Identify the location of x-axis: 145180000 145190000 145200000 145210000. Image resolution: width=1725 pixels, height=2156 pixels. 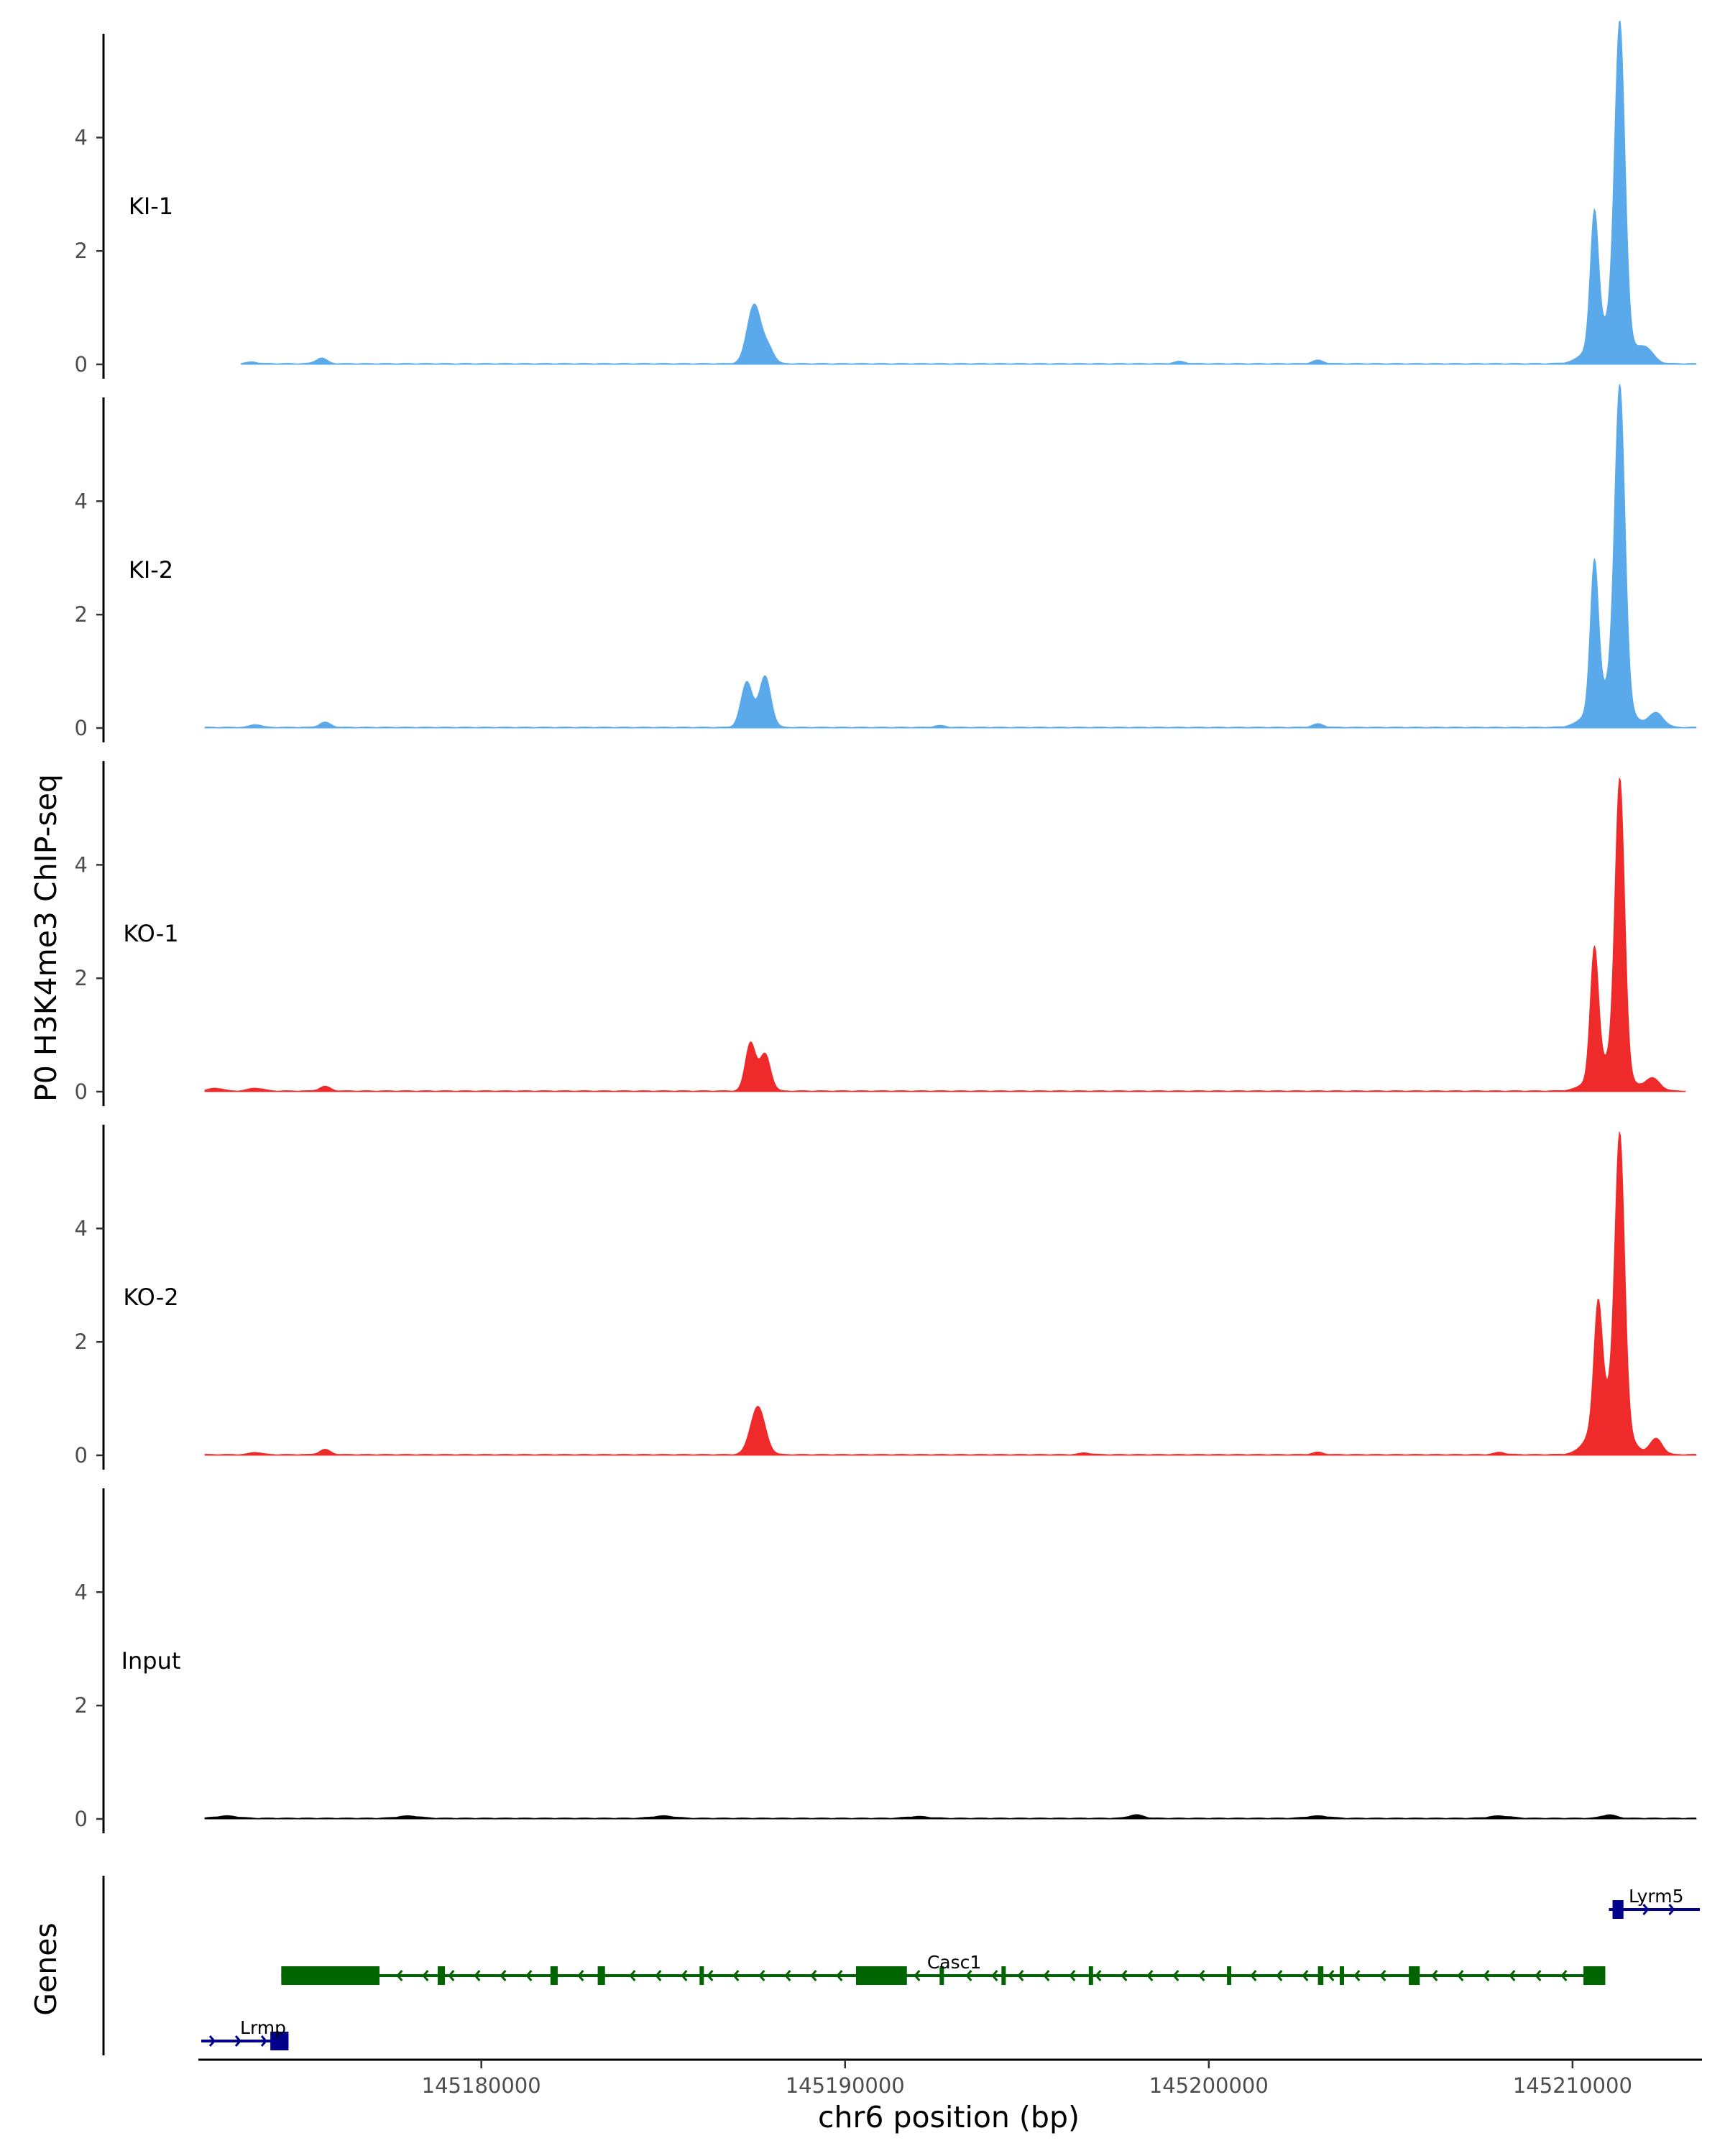
(950, 2078).